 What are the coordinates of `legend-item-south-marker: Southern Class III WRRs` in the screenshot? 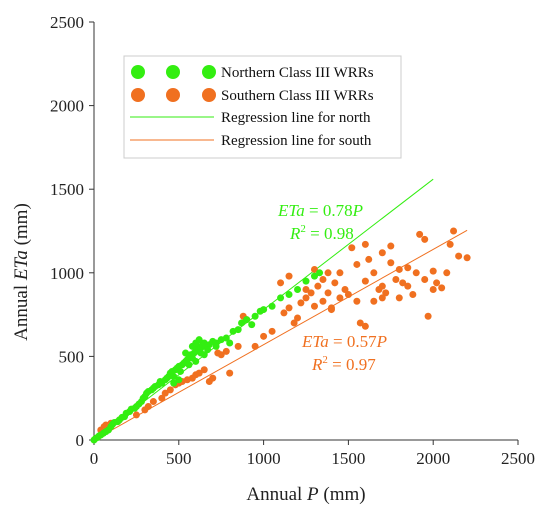 It's located at (252, 96).